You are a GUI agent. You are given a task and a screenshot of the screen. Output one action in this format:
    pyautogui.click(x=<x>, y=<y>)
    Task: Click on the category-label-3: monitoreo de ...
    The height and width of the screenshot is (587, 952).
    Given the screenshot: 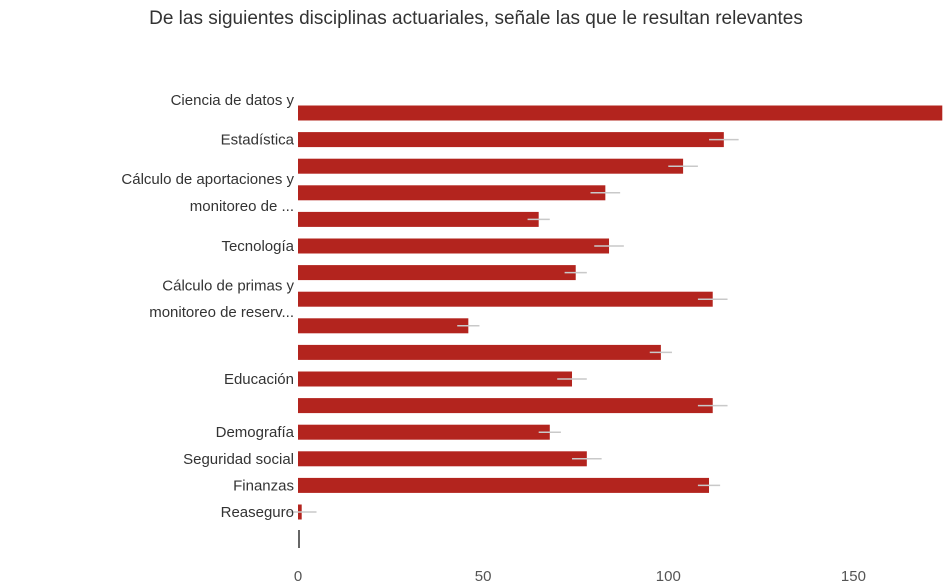 What is the action you would take?
    pyautogui.click(x=242, y=206)
    